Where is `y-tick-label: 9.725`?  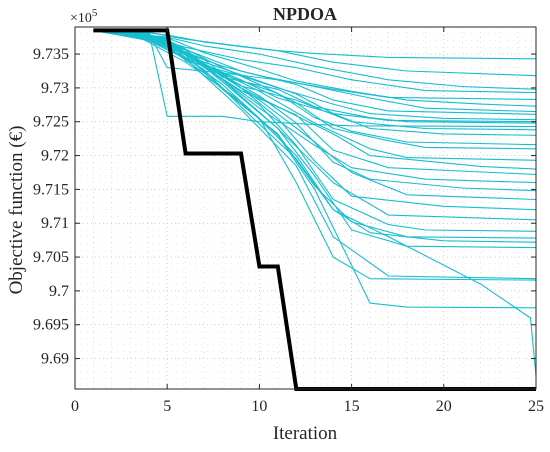
y-tick-label: 9.725 is located at coordinates (51, 122).